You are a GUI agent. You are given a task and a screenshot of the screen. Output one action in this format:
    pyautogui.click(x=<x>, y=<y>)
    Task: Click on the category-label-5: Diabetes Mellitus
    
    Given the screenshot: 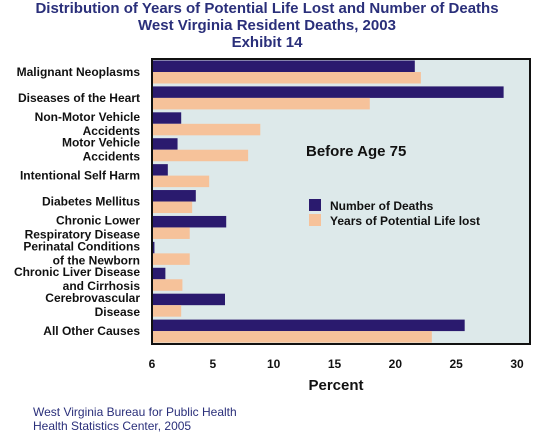 What is the action you would take?
    pyautogui.click(x=91, y=202)
    